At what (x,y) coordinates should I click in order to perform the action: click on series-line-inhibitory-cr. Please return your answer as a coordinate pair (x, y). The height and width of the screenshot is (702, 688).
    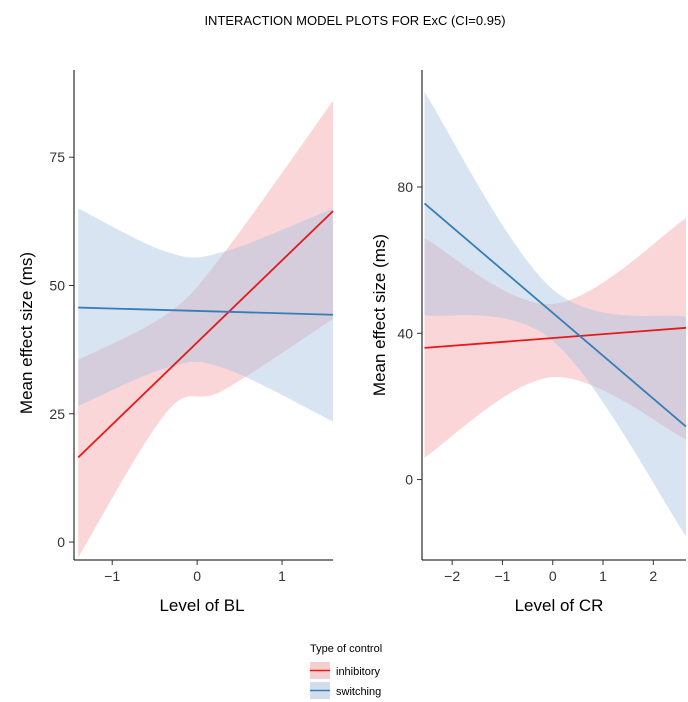
    Looking at the image, I should click on (555, 337).